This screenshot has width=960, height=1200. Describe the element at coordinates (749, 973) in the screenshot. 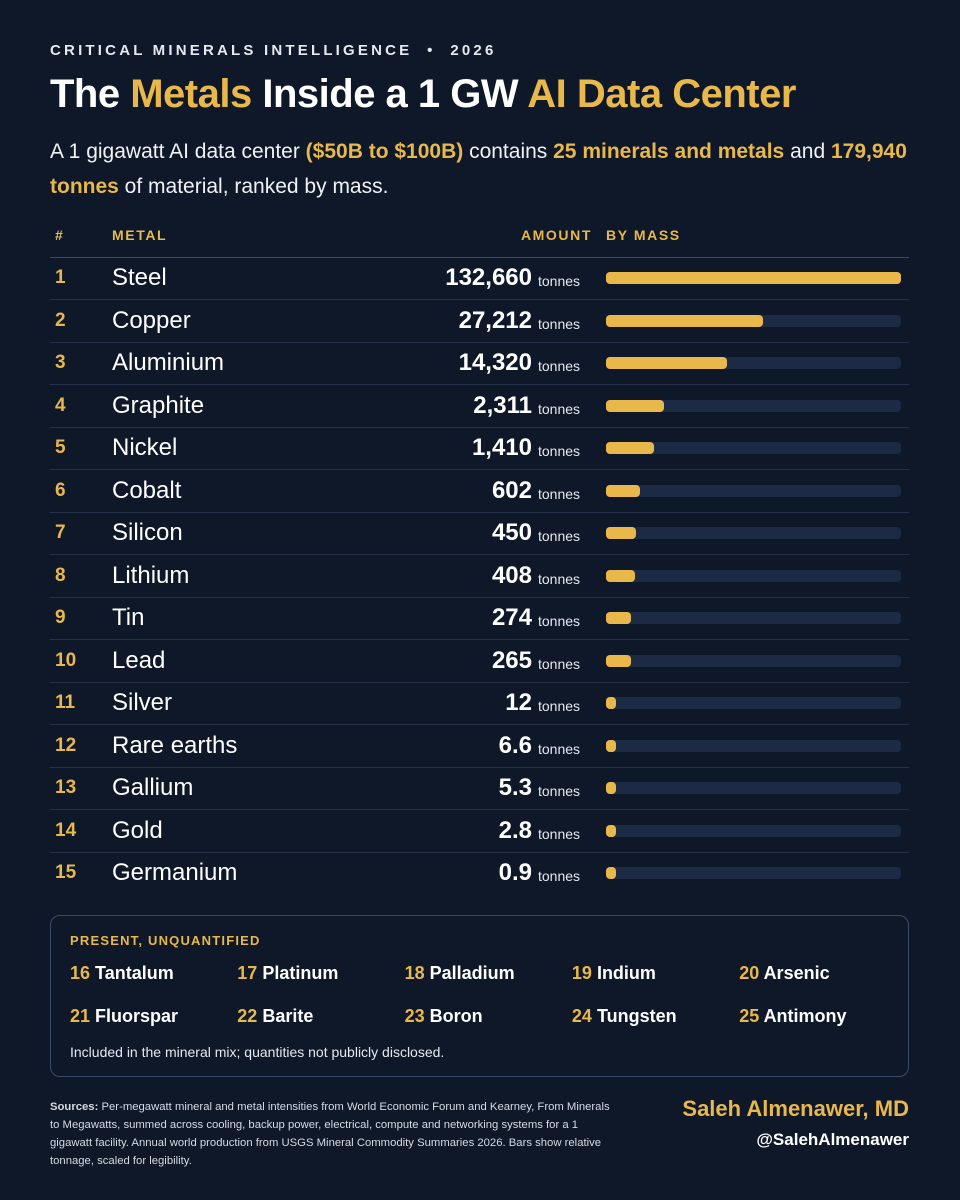

I see `mineral-rank: 20` at that location.